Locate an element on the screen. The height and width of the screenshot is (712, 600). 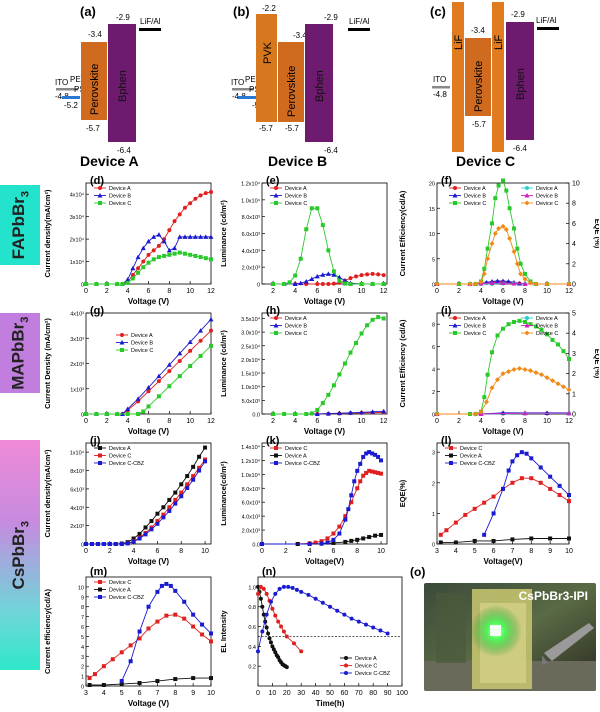
band-b-bphen-bottom: -6.4 is located at coordinates (331, 150).